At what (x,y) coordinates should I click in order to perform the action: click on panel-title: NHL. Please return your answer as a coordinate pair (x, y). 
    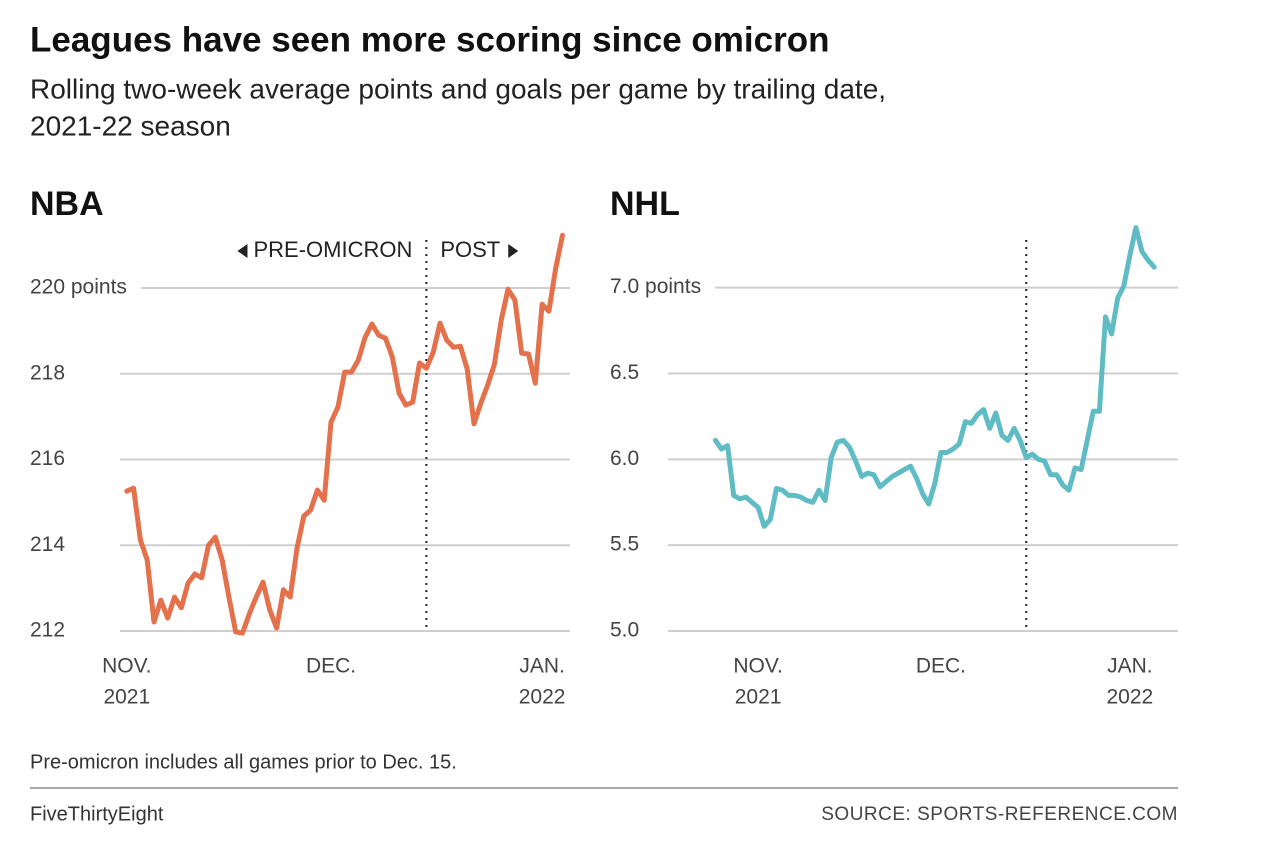
    Looking at the image, I should click on (645, 204).